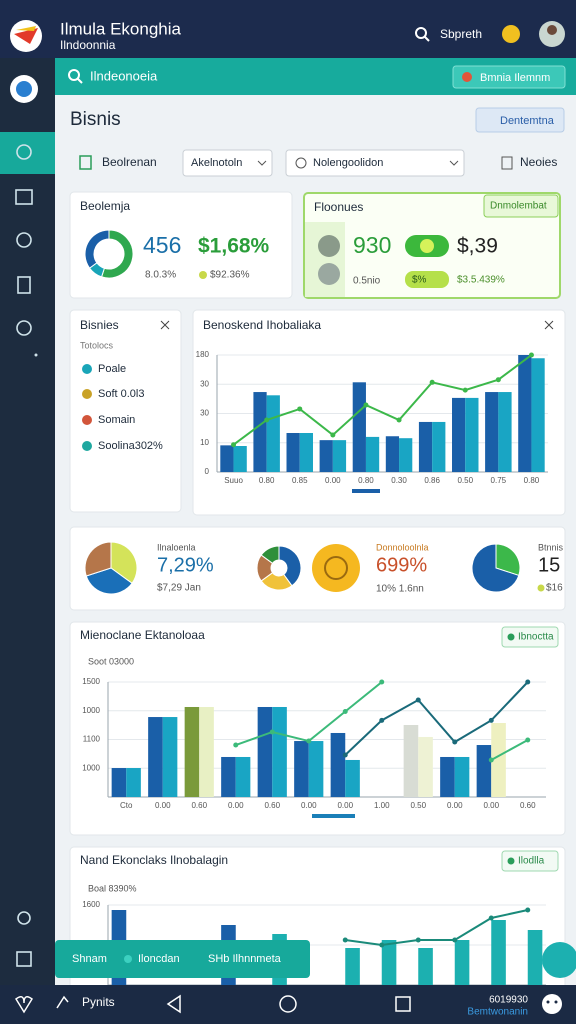 The width and height of the screenshot is (576, 1024). I want to click on page-button-label: Dentemtna, so click(527, 121).